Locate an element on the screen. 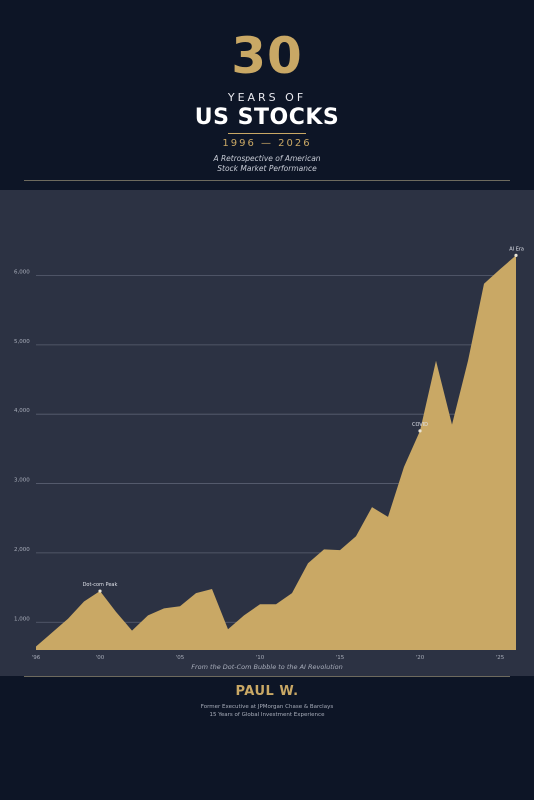 Image resolution: width=534 pixels, height=800 pixels. x-tick-label: '20 is located at coordinates (420, 658).